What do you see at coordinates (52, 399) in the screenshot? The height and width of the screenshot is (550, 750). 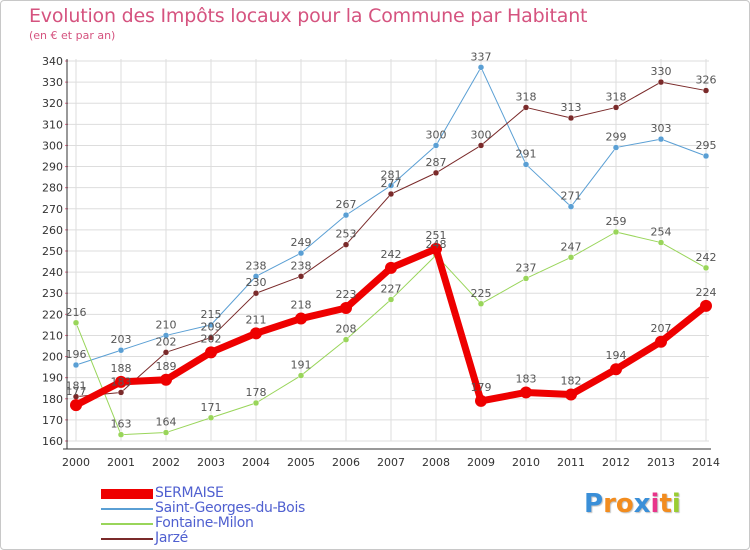 I see `y-tick-label: 180` at bounding box center [52, 399].